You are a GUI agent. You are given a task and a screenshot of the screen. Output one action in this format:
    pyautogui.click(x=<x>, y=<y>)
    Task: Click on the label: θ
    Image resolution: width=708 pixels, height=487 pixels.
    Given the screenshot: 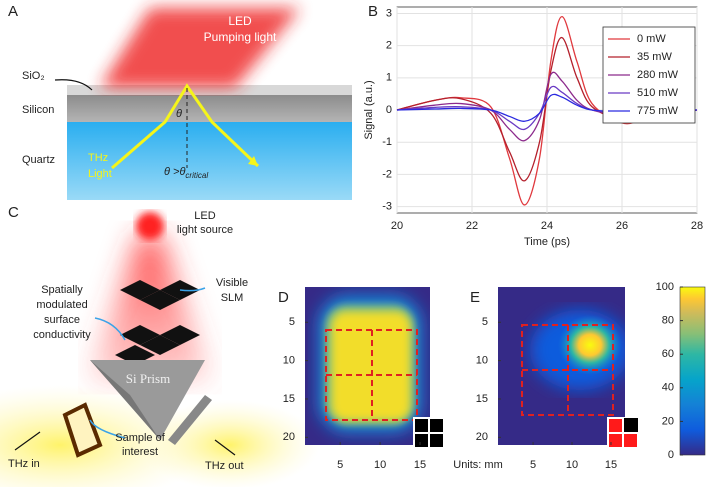 What is the action you would take?
    pyautogui.click(x=179, y=114)
    